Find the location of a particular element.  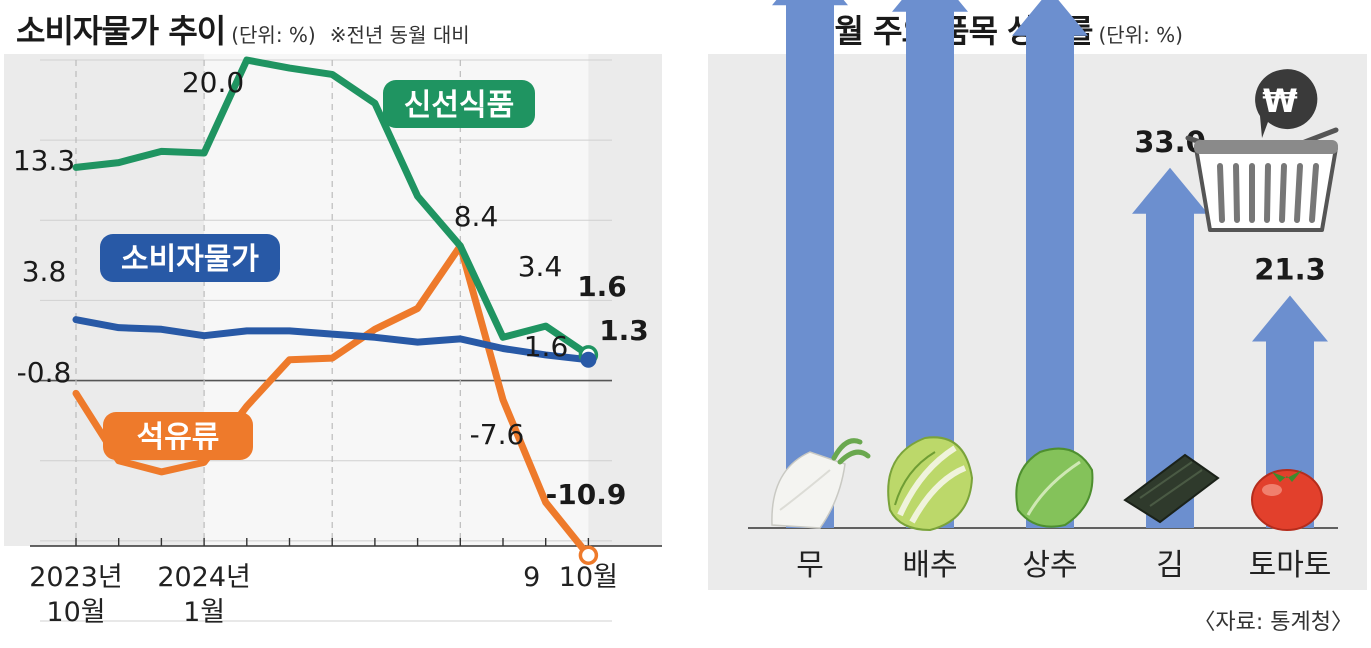

radish-icon is located at coordinates (821, 483).